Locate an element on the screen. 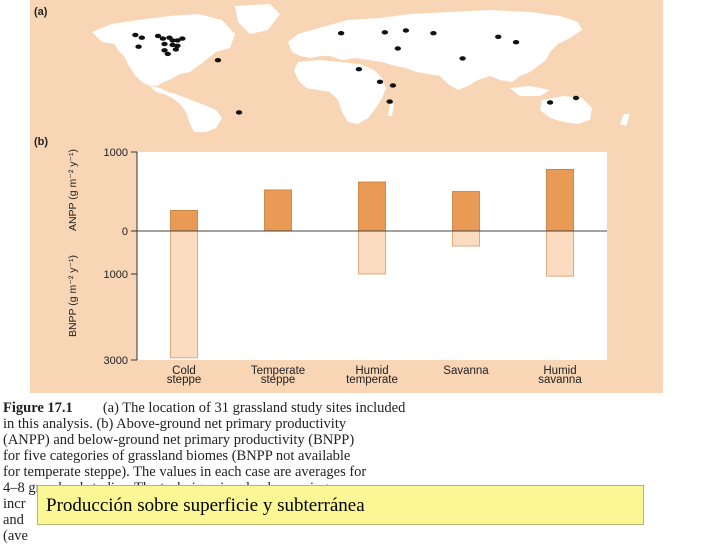 The image size is (720, 544). y-tick-label-lower-3000: 3000 is located at coordinates (116, 361).